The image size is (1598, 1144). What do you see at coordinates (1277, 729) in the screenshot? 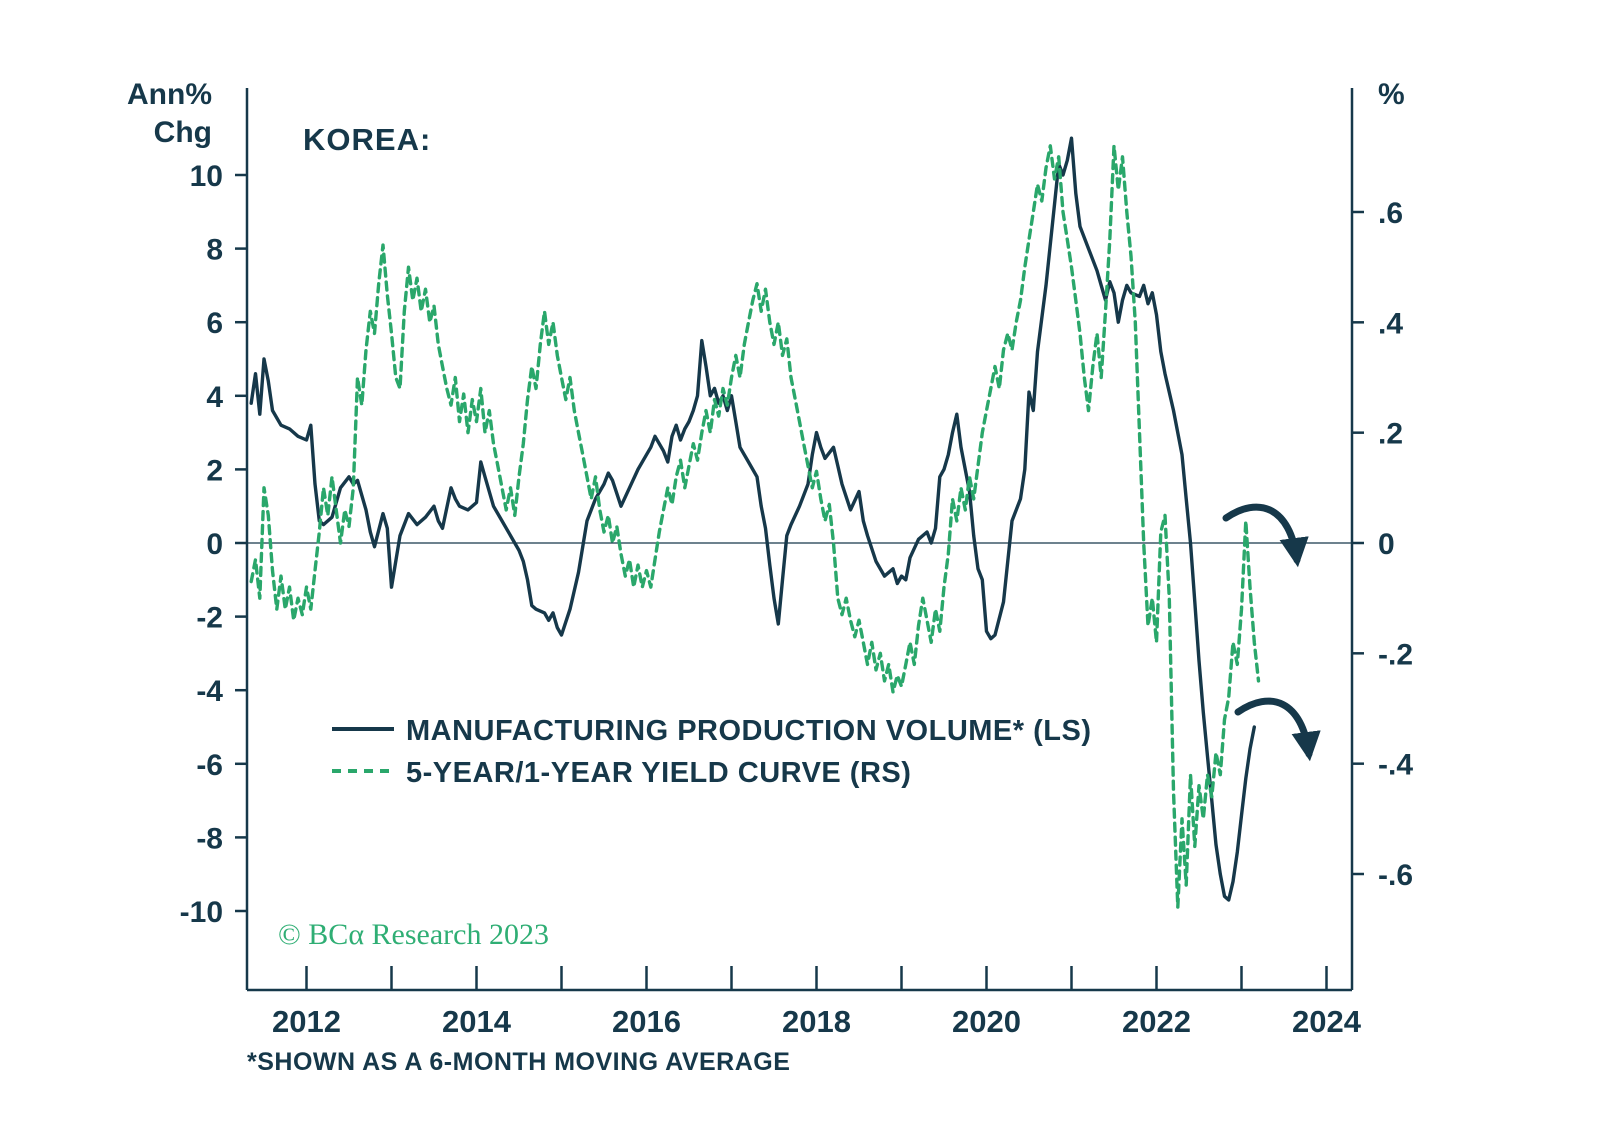
I see `down-arrow-production` at bounding box center [1277, 729].